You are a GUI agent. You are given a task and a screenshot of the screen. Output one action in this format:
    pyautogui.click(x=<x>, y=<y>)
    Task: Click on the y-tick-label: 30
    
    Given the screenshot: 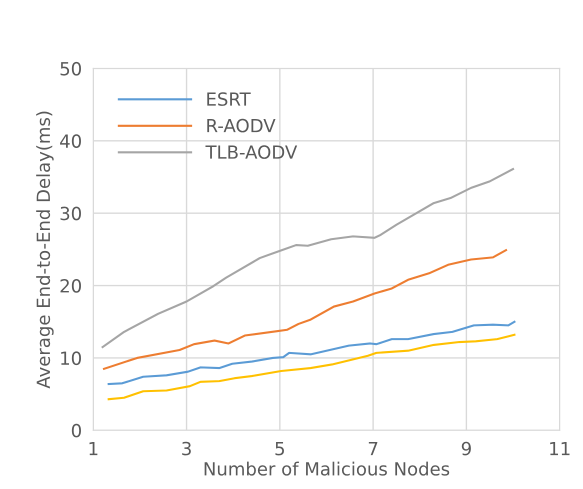 What is the action you would take?
    pyautogui.click(x=70, y=213)
    